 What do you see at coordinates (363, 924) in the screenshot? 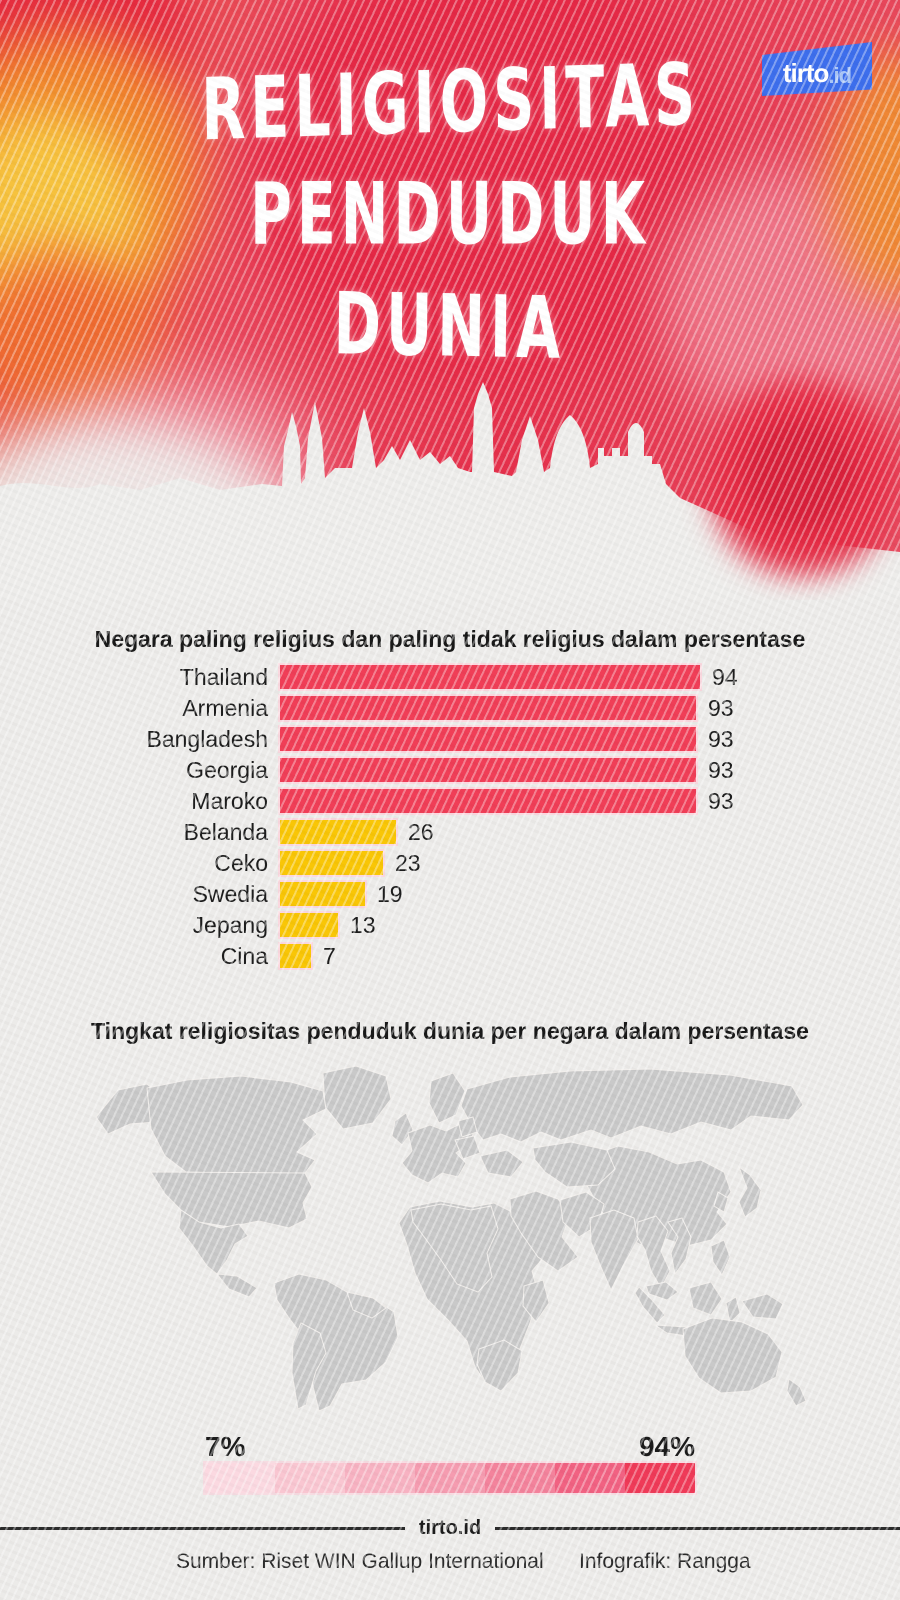
I see `bar-value: 13` at bounding box center [363, 924].